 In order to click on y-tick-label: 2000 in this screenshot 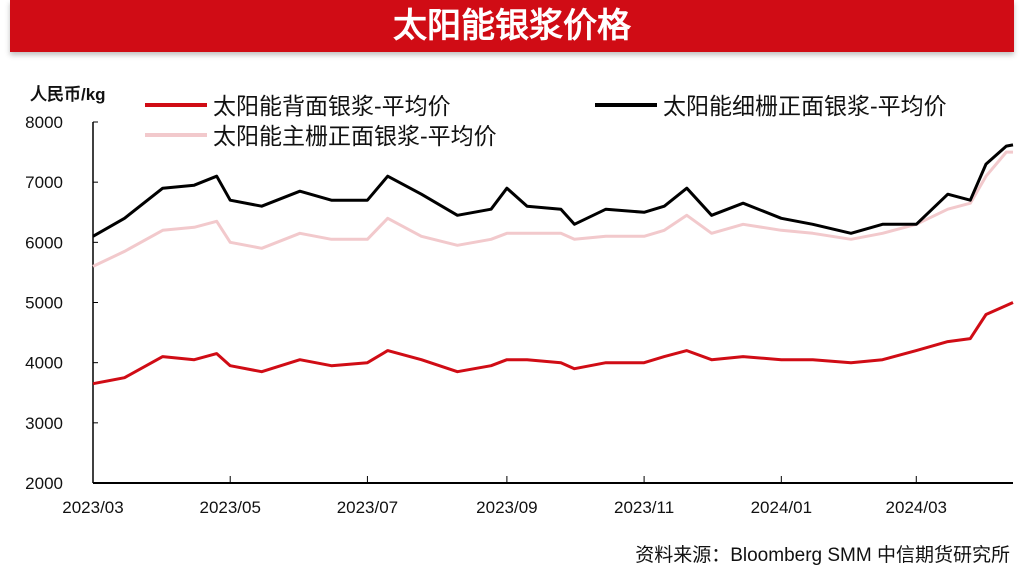, I will do `click(44, 483)`.